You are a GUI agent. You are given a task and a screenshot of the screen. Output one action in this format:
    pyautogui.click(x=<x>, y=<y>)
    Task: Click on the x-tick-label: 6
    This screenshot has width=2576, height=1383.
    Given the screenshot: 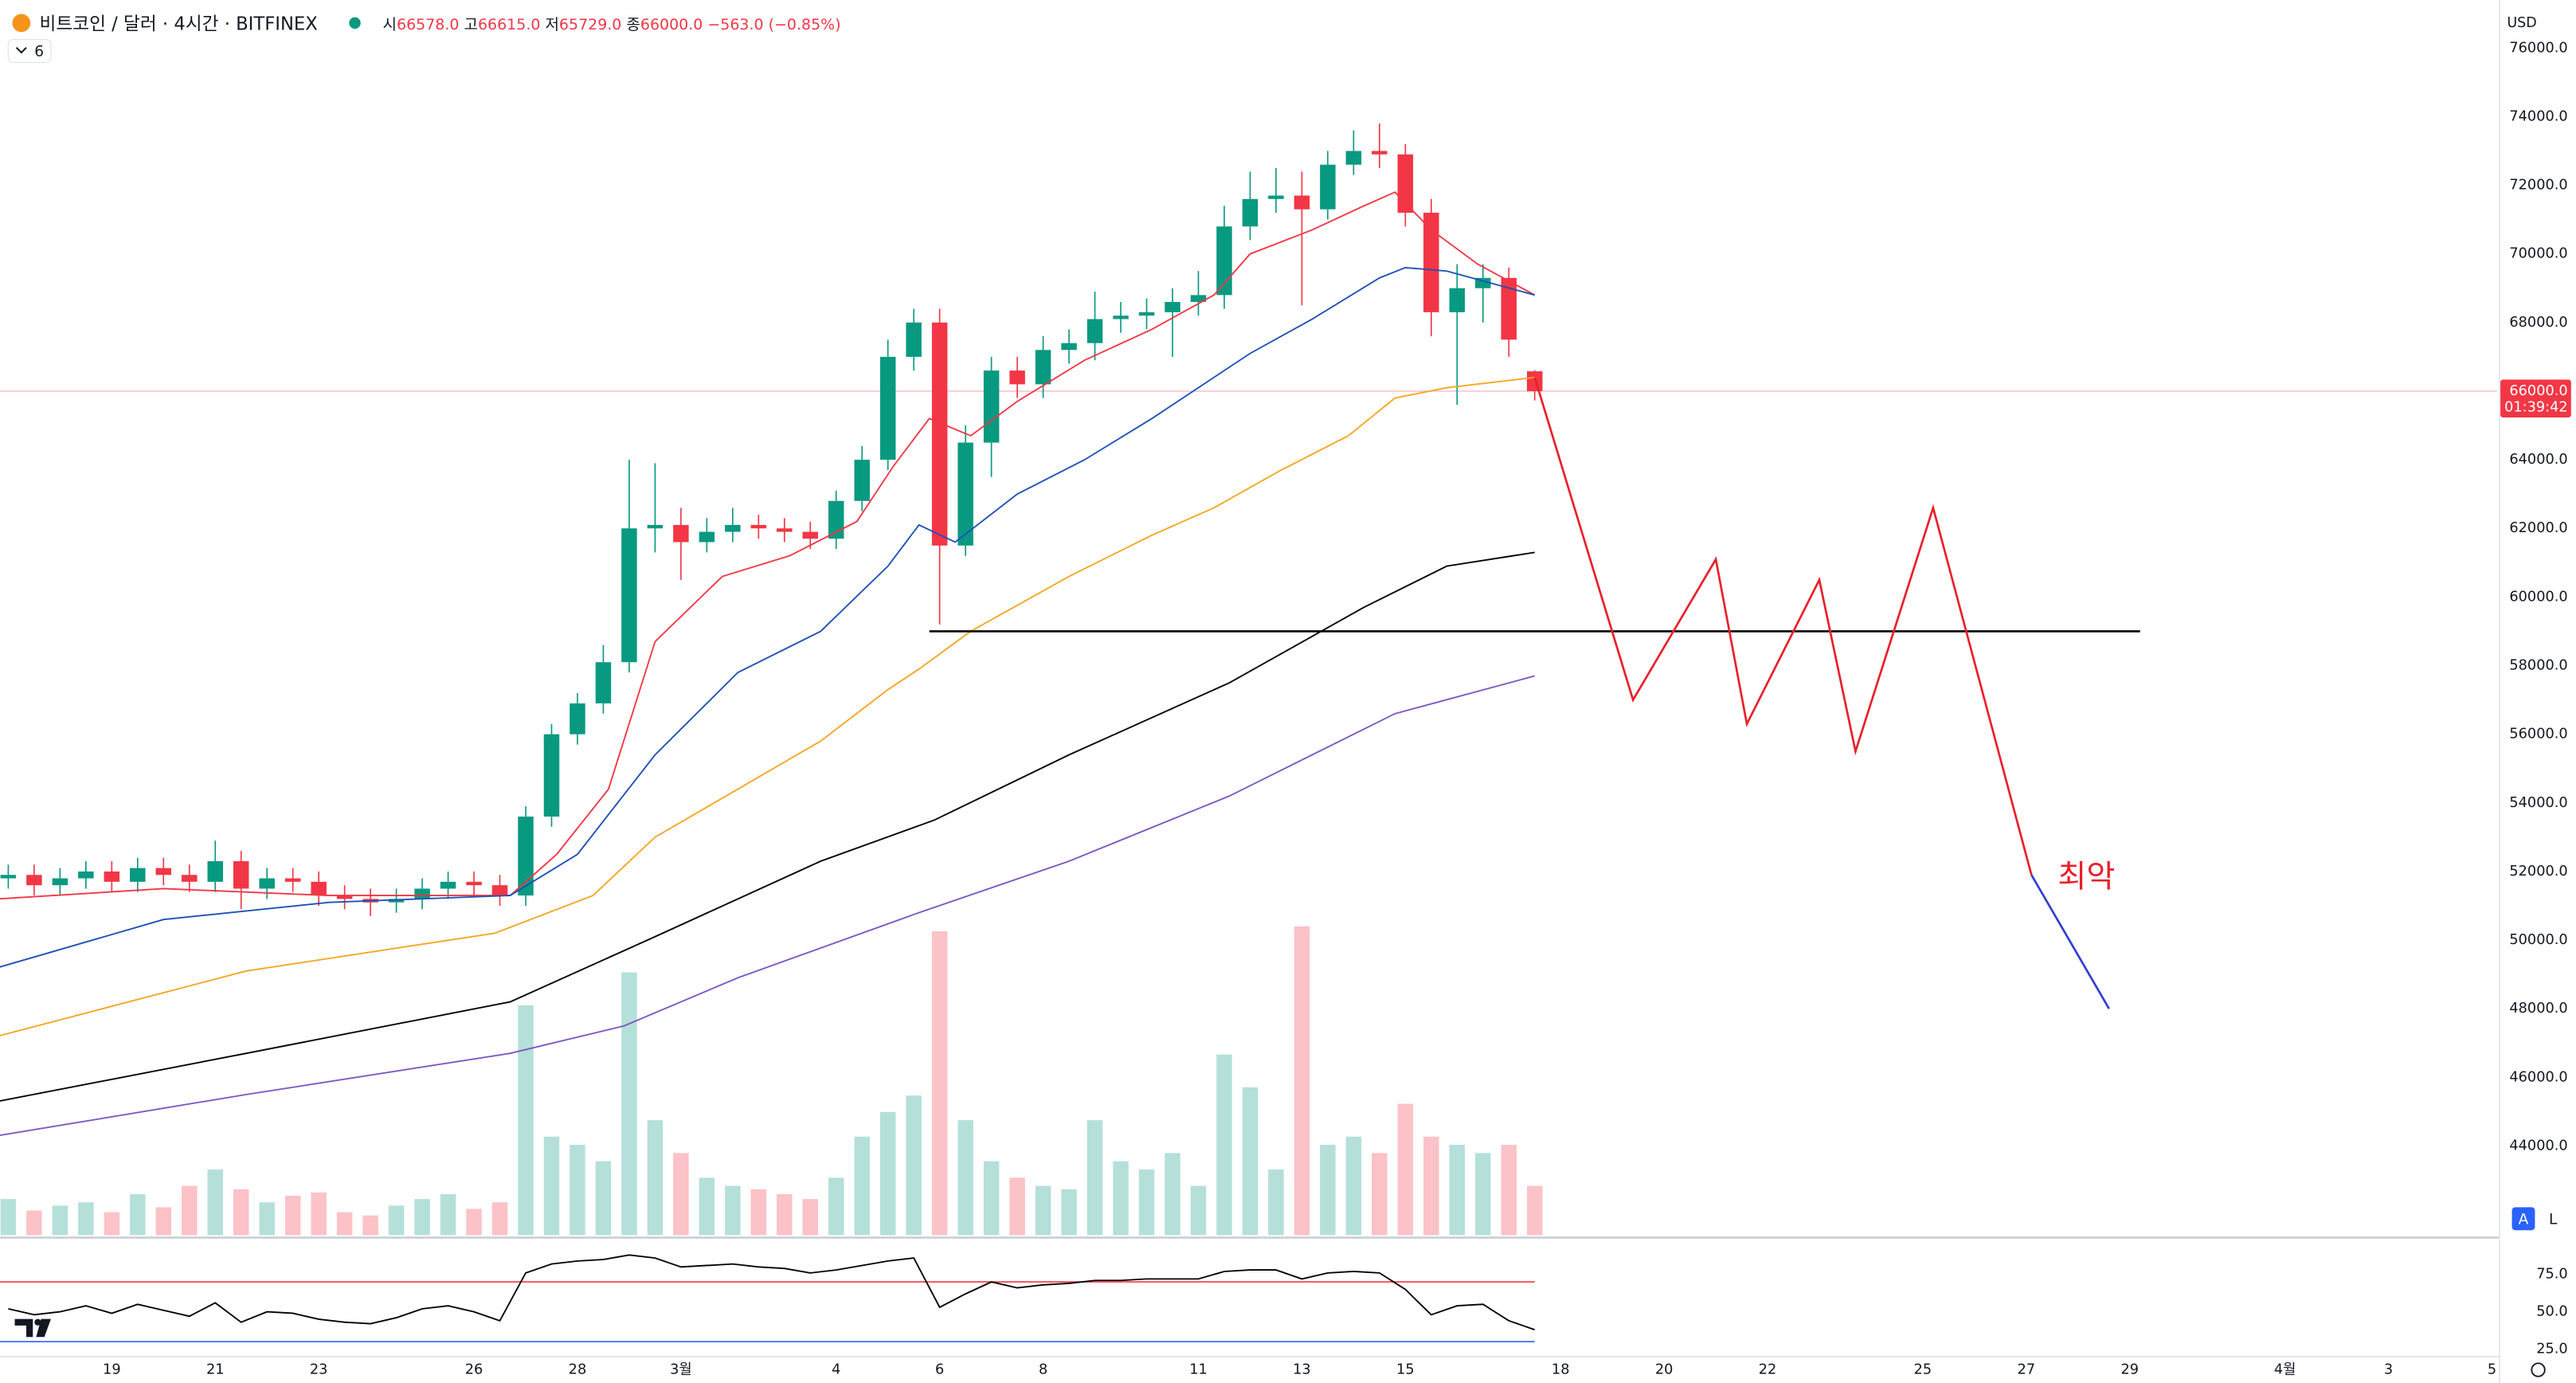 What is the action you would take?
    pyautogui.click(x=939, y=1370)
    